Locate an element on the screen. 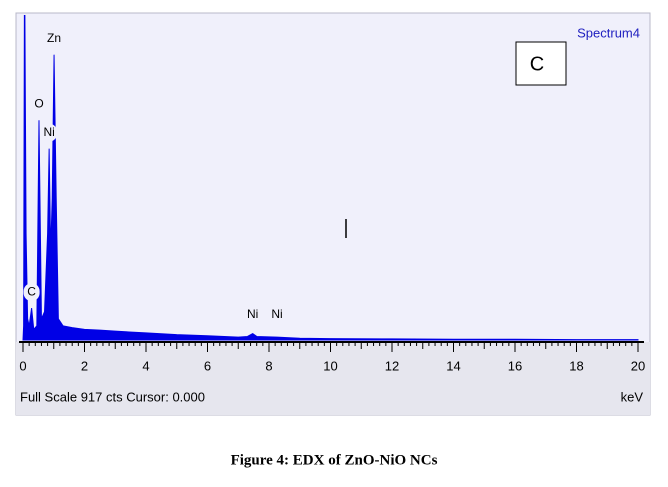  status-text: Full Scale 917 cts Cursor: 0.000 is located at coordinates (112, 396).